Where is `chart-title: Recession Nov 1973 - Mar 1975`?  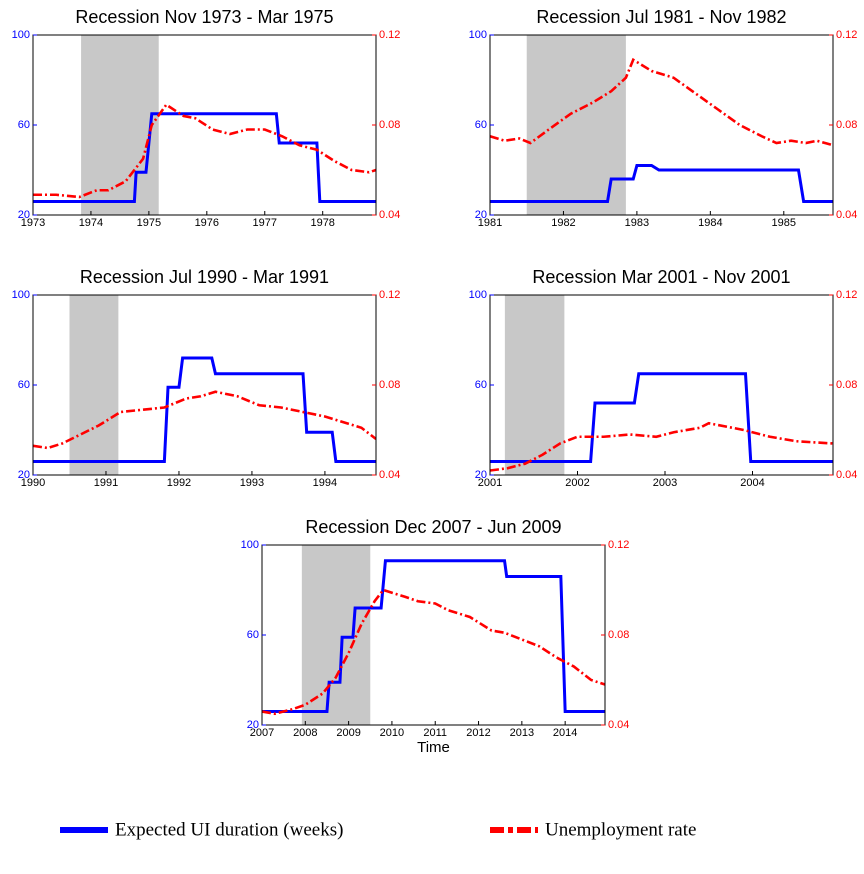 chart-title: Recession Nov 1973 - Mar 1975 is located at coordinates (204, 17).